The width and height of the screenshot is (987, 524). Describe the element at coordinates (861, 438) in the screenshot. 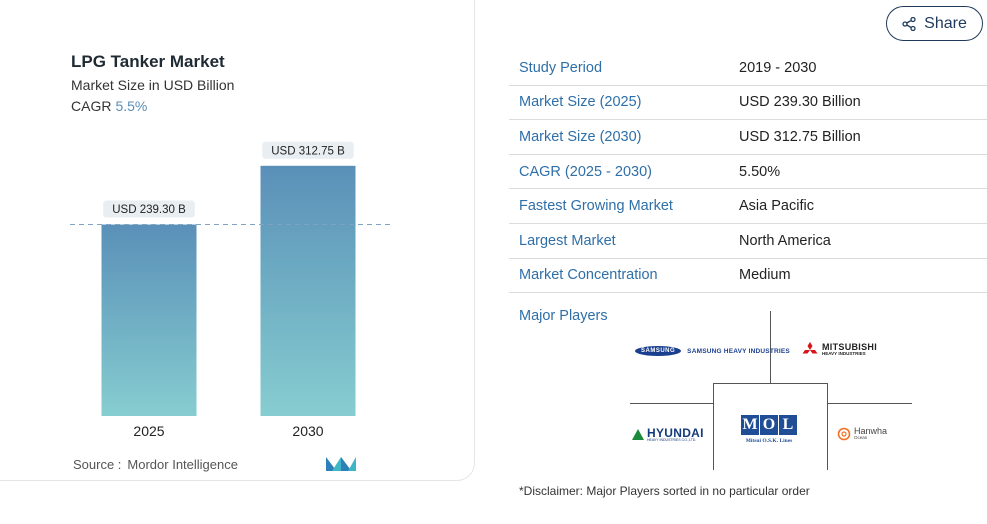

I see `hanwha-sub: Ocean` at that location.